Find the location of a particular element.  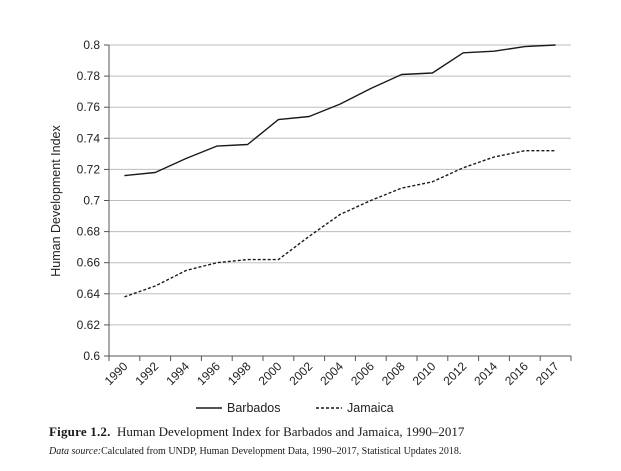

y-tick-label: 0.68 is located at coordinates (89, 232).